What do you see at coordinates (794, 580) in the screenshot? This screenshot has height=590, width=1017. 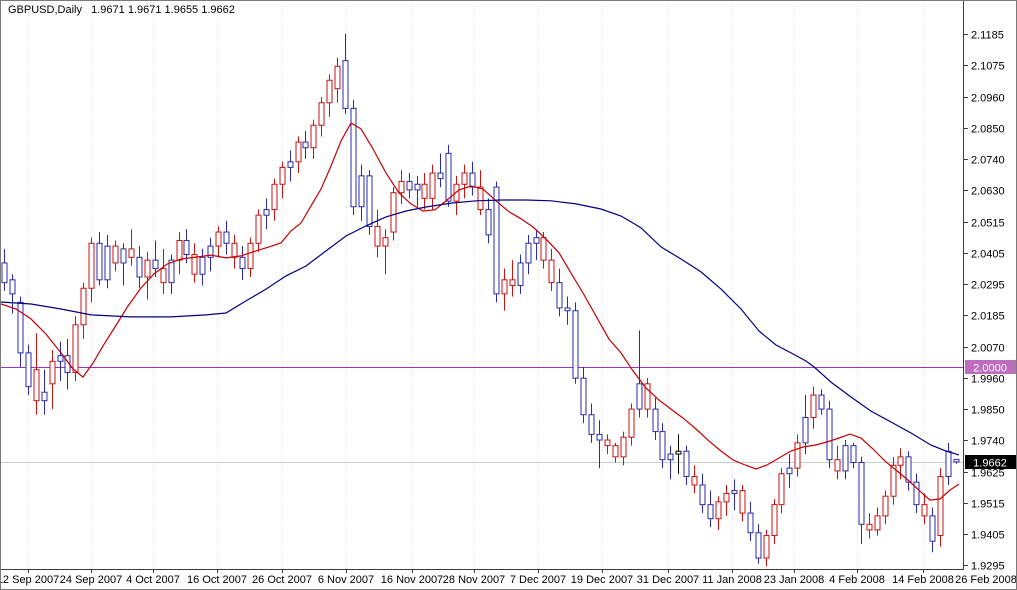 I see `x-axis-label: 23 Jan 2008` at bounding box center [794, 580].